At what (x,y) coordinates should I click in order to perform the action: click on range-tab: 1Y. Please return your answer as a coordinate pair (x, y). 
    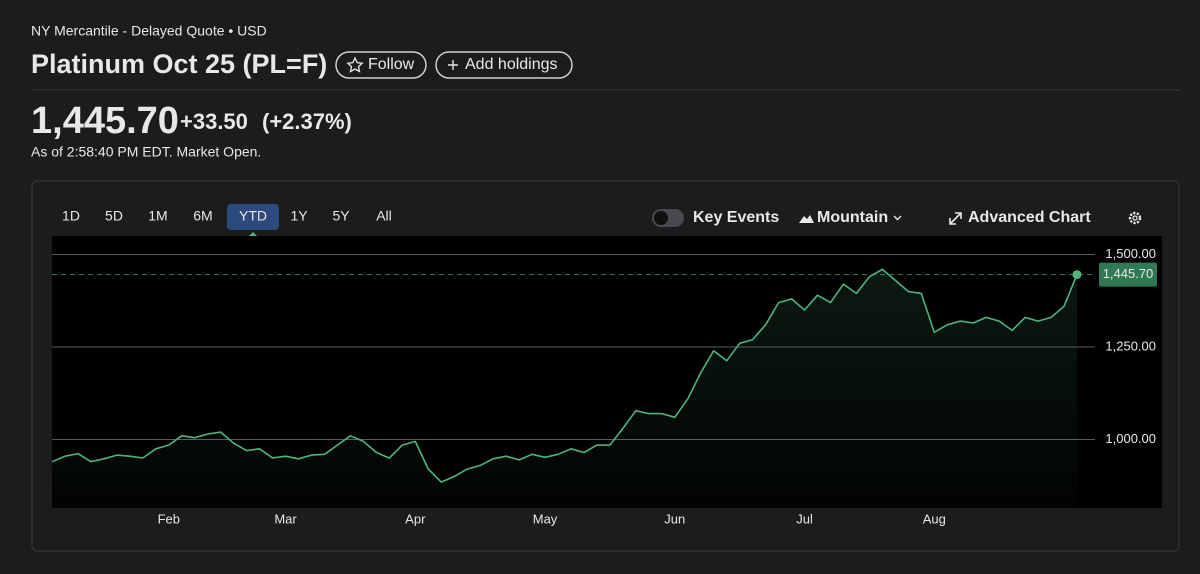
    Looking at the image, I should click on (299, 216).